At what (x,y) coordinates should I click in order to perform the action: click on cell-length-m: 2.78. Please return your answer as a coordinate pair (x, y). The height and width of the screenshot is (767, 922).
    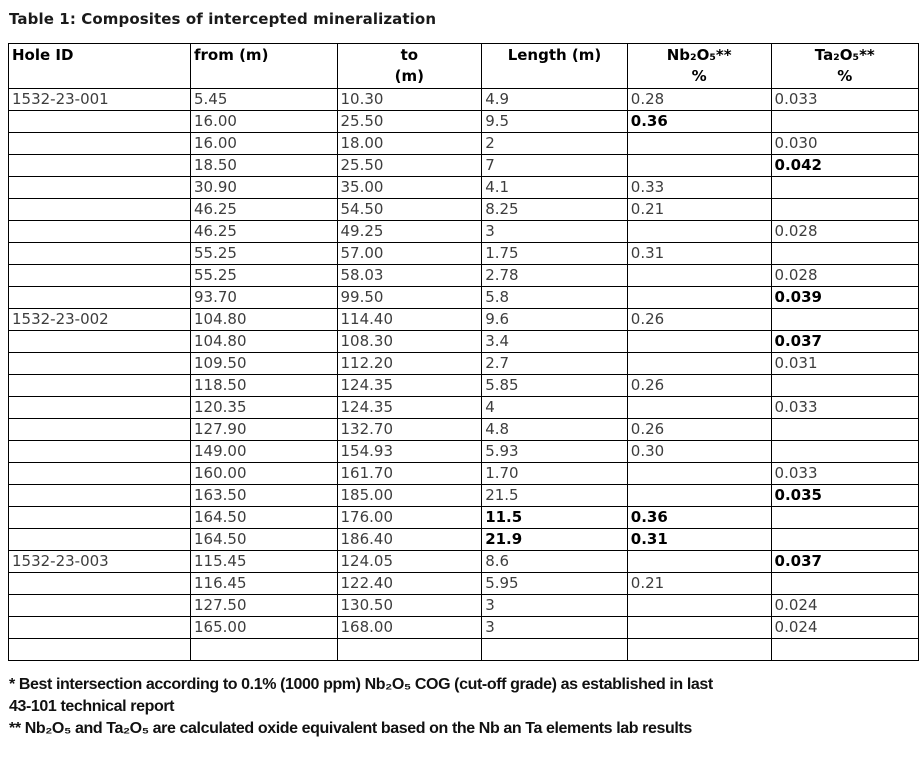
    Looking at the image, I should click on (554, 275).